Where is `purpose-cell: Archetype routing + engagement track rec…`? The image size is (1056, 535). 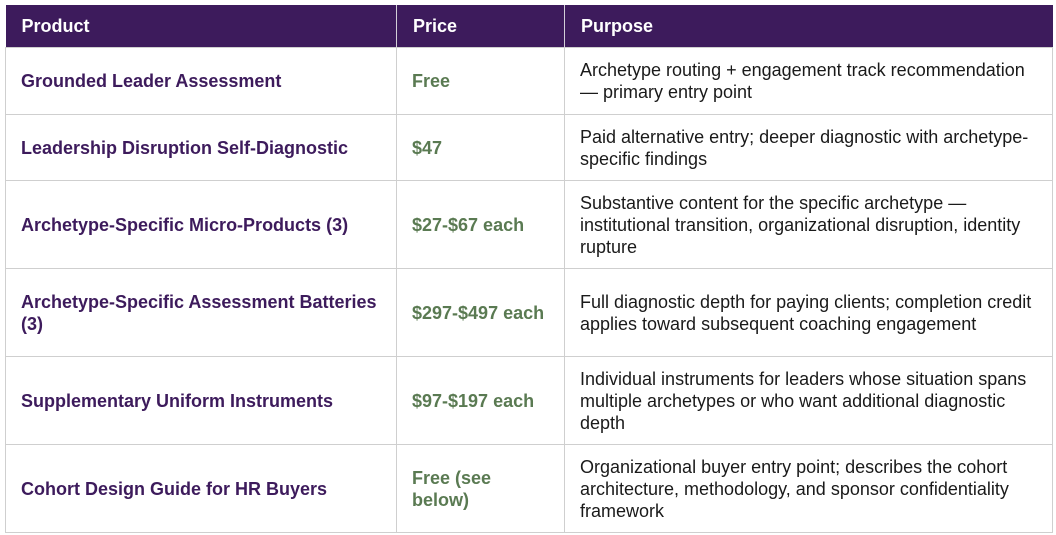 purpose-cell: Archetype routing + engagement track rec… is located at coordinates (808, 81).